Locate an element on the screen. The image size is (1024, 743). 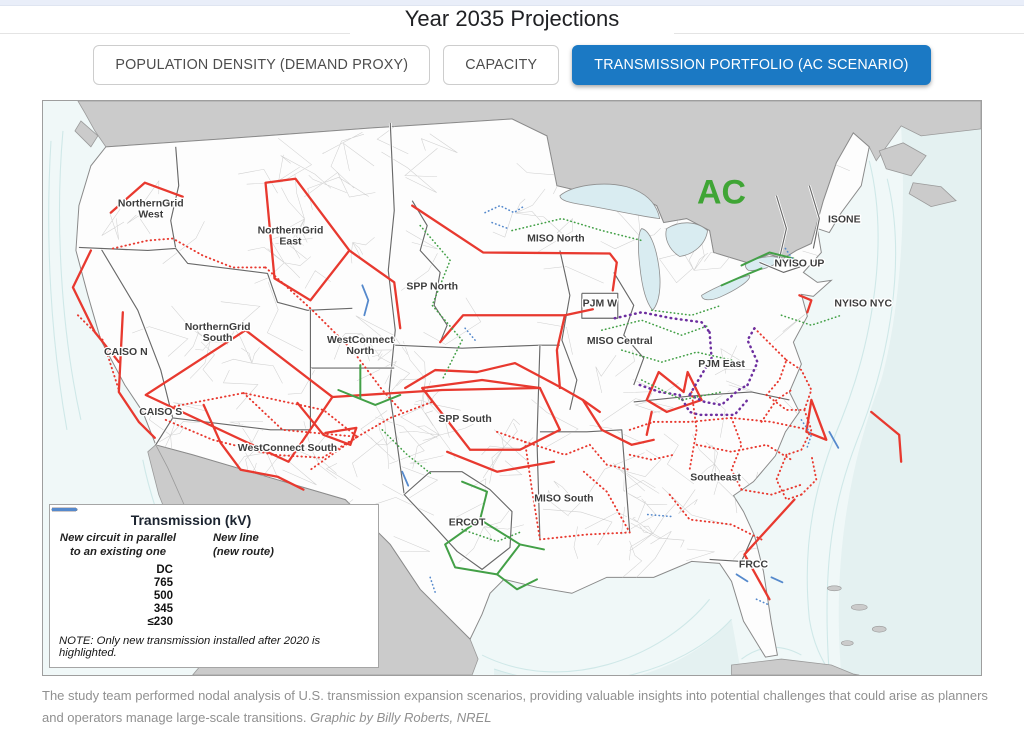
tab-population-density-demand-proxy: POPULATION DENSITY (DEMAND PROXY) is located at coordinates (262, 65).